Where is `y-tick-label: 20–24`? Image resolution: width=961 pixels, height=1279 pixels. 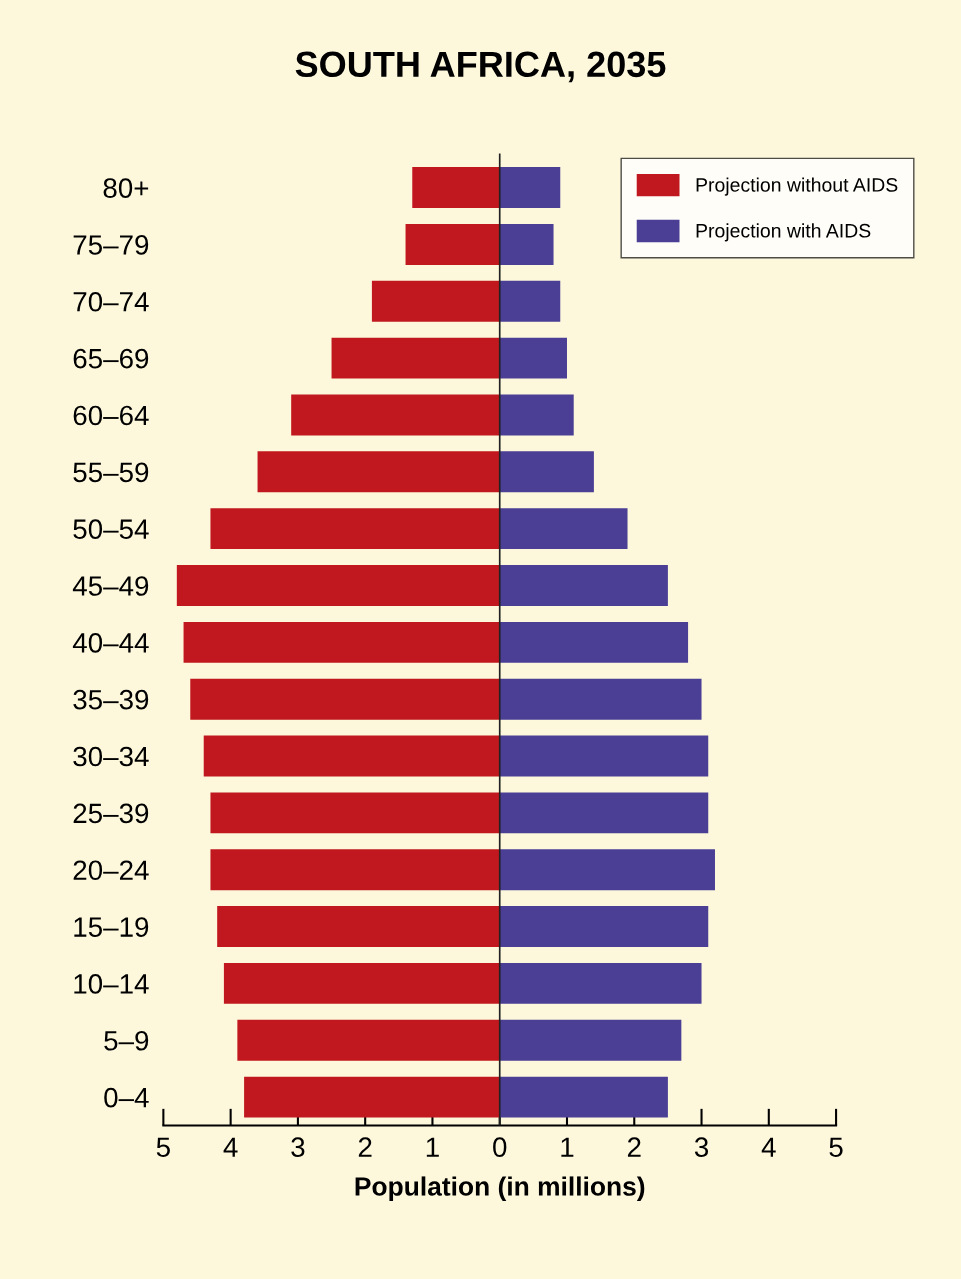 y-tick-label: 20–24 is located at coordinates (111, 870).